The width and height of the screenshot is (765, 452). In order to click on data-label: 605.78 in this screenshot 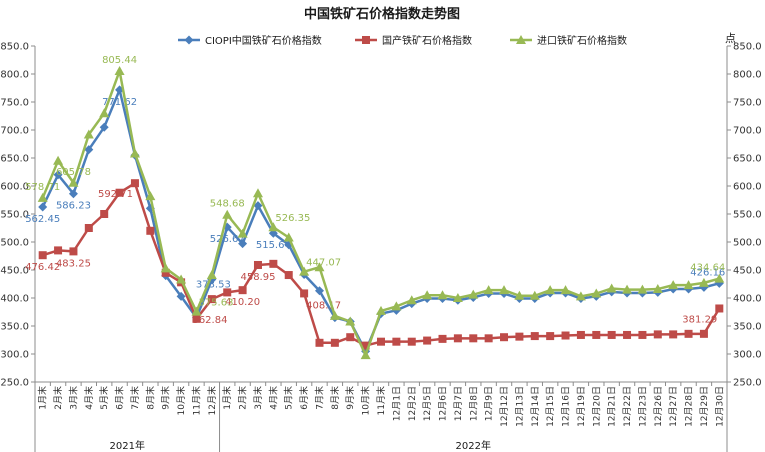, I will do `click(73, 172)`.